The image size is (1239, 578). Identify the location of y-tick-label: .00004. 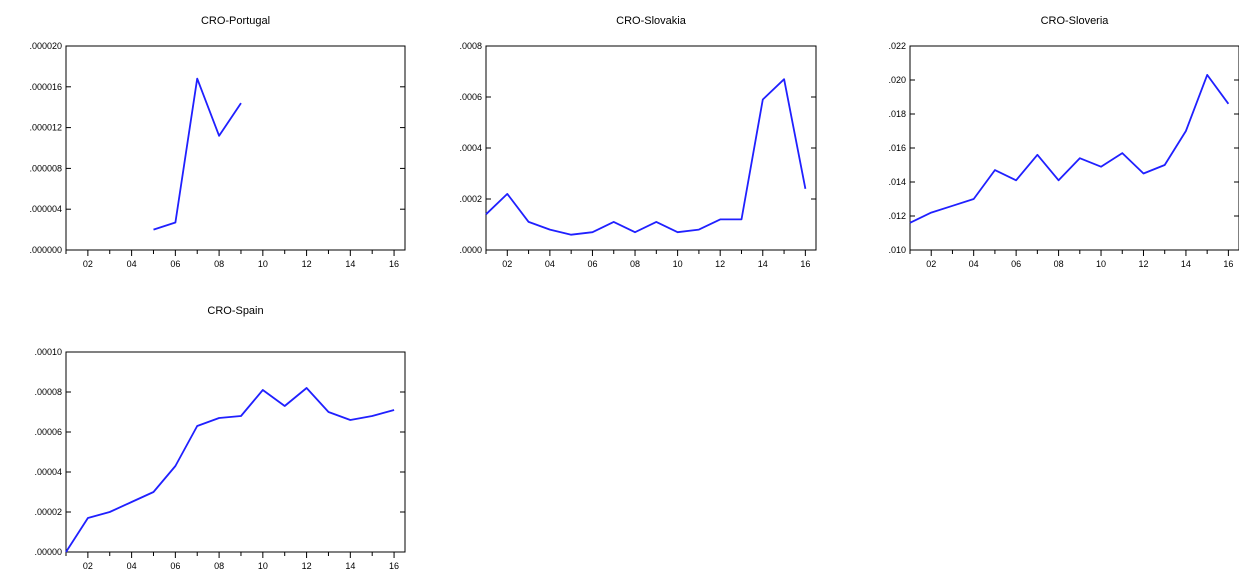
(48, 472).